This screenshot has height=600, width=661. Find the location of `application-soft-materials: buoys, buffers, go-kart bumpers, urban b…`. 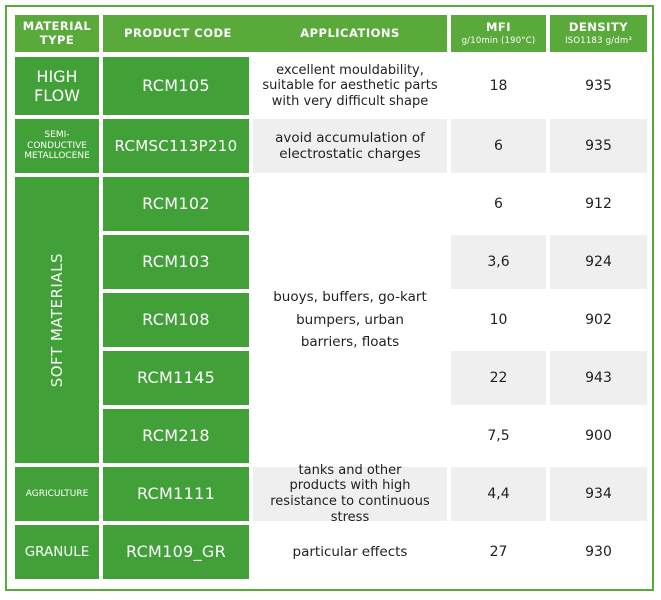

application-soft-materials: buoys, buffers, go-kart bumpers, urban b… is located at coordinates (350, 320).